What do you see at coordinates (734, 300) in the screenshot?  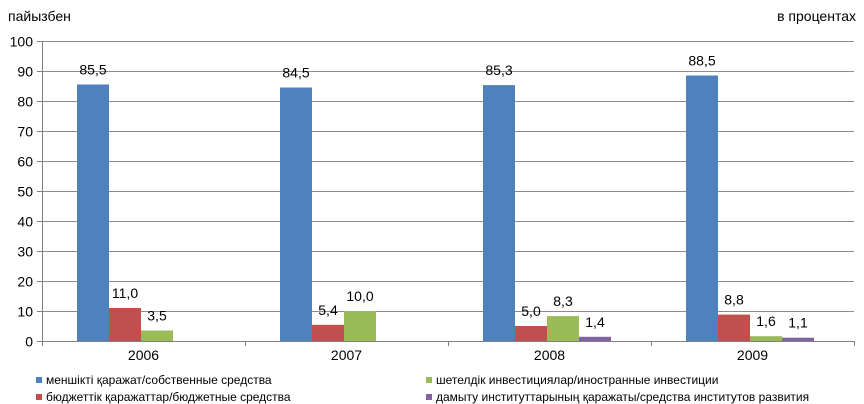 I see `data-label: 8,8` at bounding box center [734, 300].